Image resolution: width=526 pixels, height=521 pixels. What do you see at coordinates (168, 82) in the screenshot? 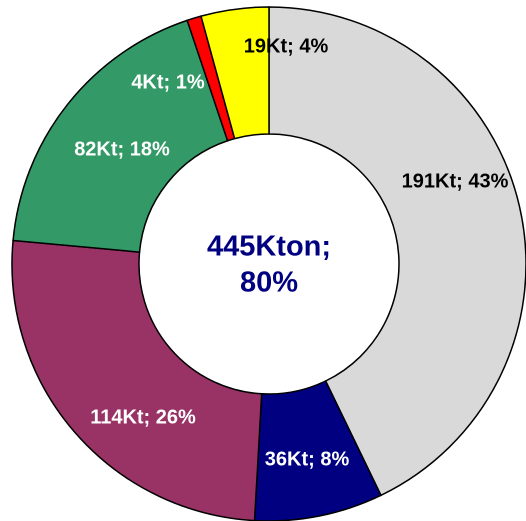
I see `slice-label: 4Kt; 1%` at bounding box center [168, 82].